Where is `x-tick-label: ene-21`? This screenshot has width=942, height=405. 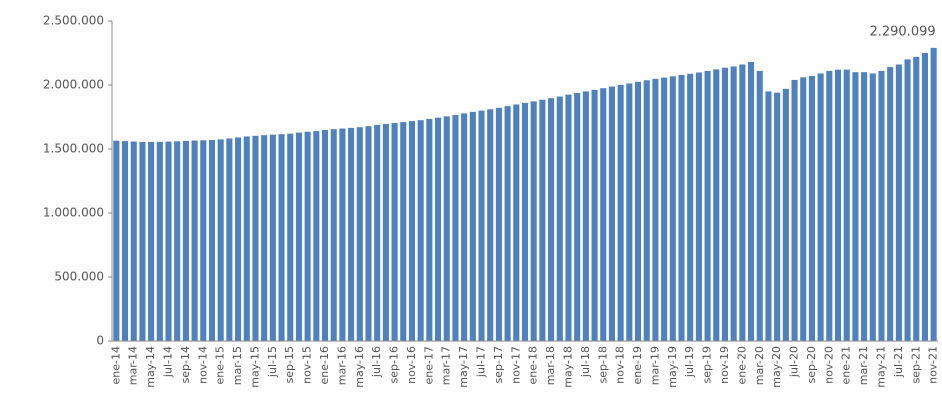
x-tick-label: ene-21 is located at coordinates (846, 365).